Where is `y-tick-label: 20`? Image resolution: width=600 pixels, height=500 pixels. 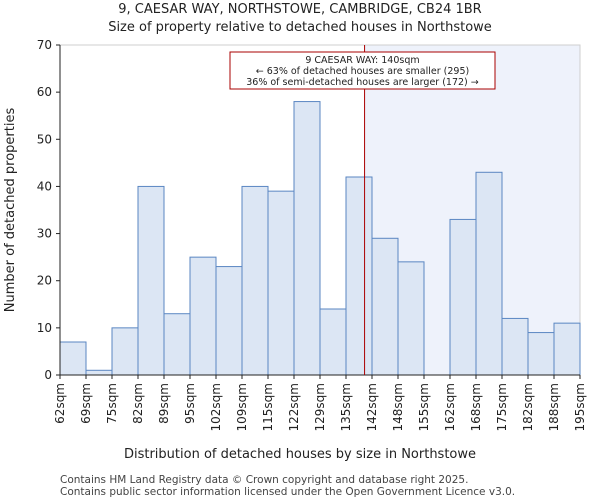 y-tick-label: 20 is located at coordinates (44, 281).